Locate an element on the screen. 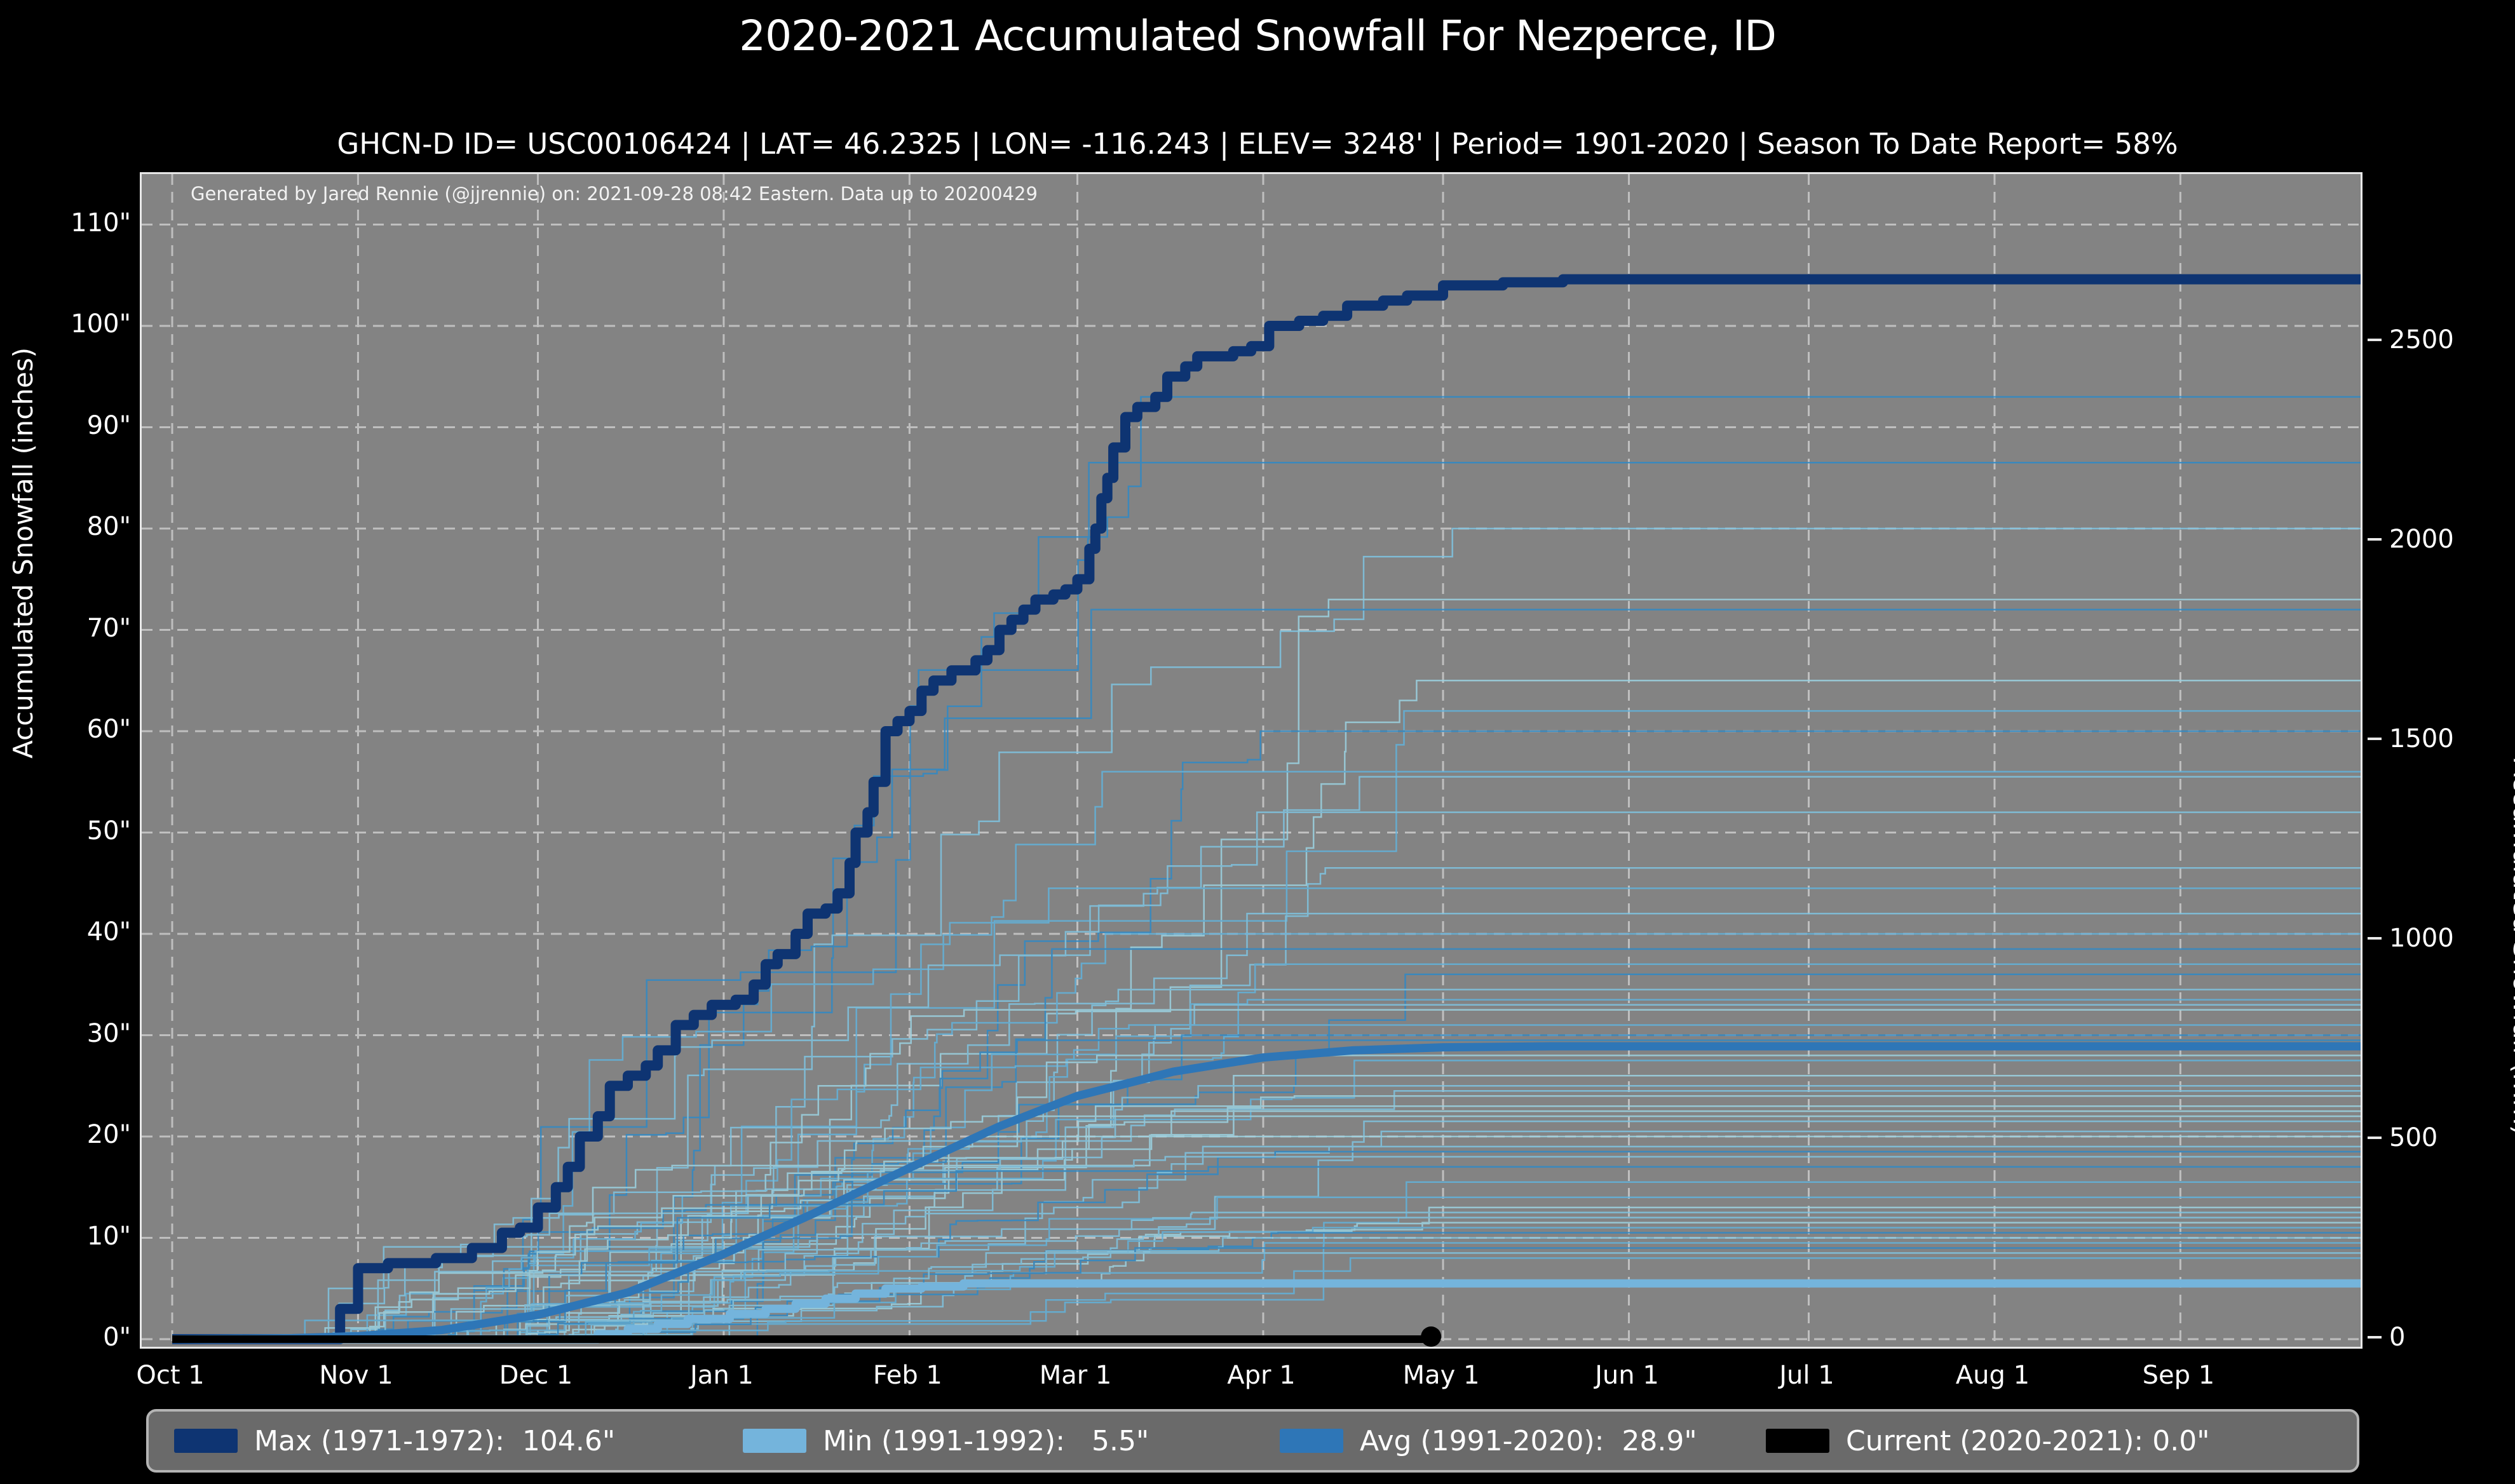 The image size is (2515, 1484). x-tick-label: Jul 1 is located at coordinates (1807, 1375).